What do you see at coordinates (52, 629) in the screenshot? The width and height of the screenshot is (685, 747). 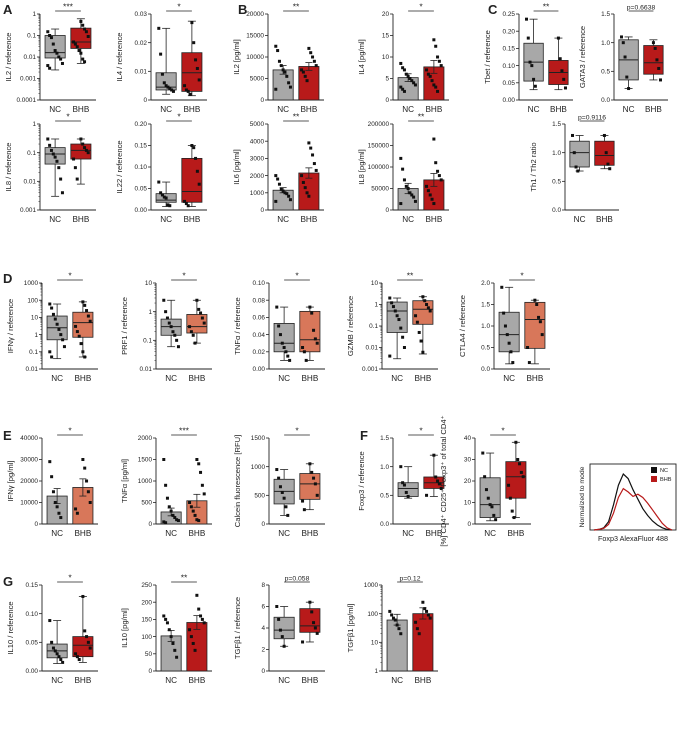 I see `chart-g1: 0.00 0.05 0.10 0.15 IL10 / reference NC BHB *` at bounding box center [52, 629].